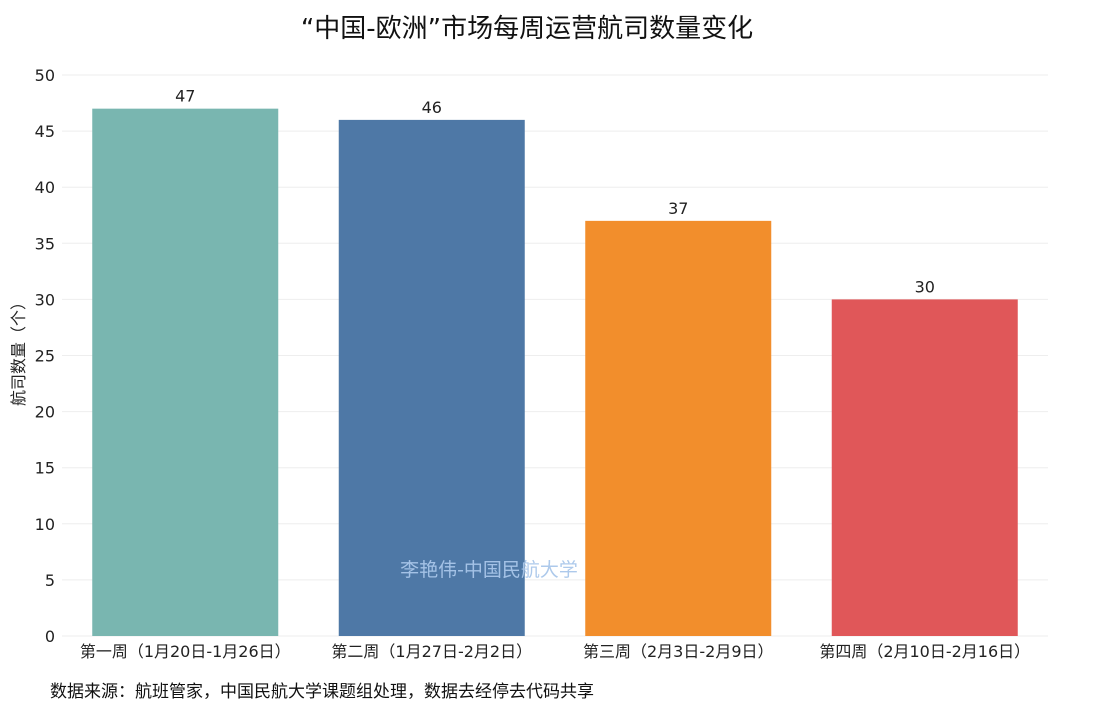 The image size is (1108, 714). What do you see at coordinates (50, 636) in the screenshot?
I see `y-tick-label: 0` at bounding box center [50, 636].